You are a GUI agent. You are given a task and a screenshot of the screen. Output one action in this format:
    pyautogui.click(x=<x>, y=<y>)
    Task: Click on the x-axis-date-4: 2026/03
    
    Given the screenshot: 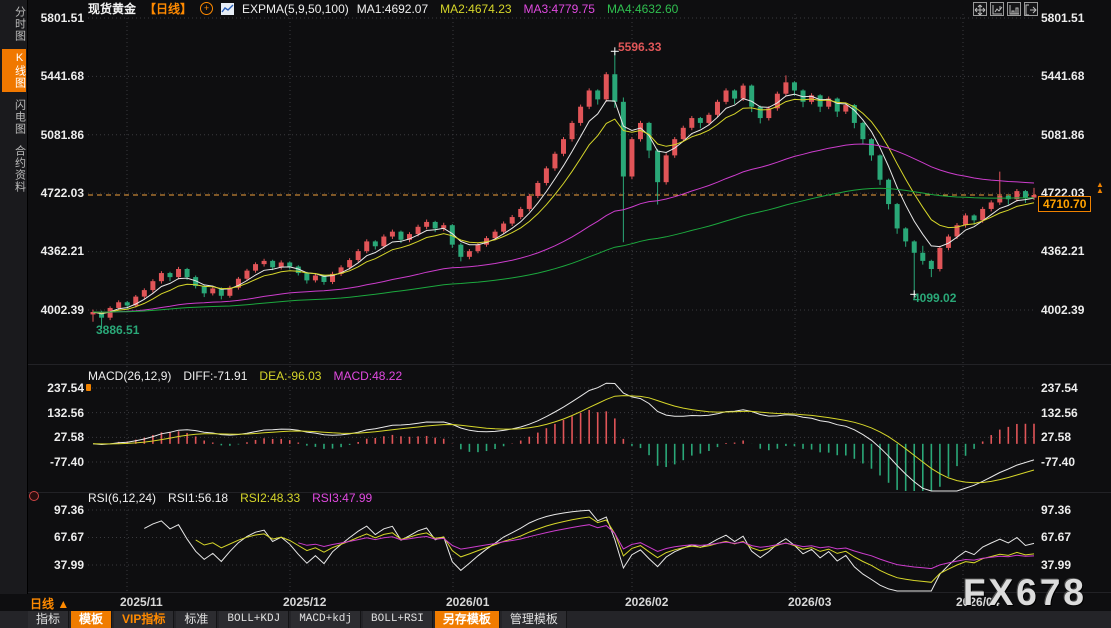 What is the action you would take?
    pyautogui.click(x=810, y=602)
    